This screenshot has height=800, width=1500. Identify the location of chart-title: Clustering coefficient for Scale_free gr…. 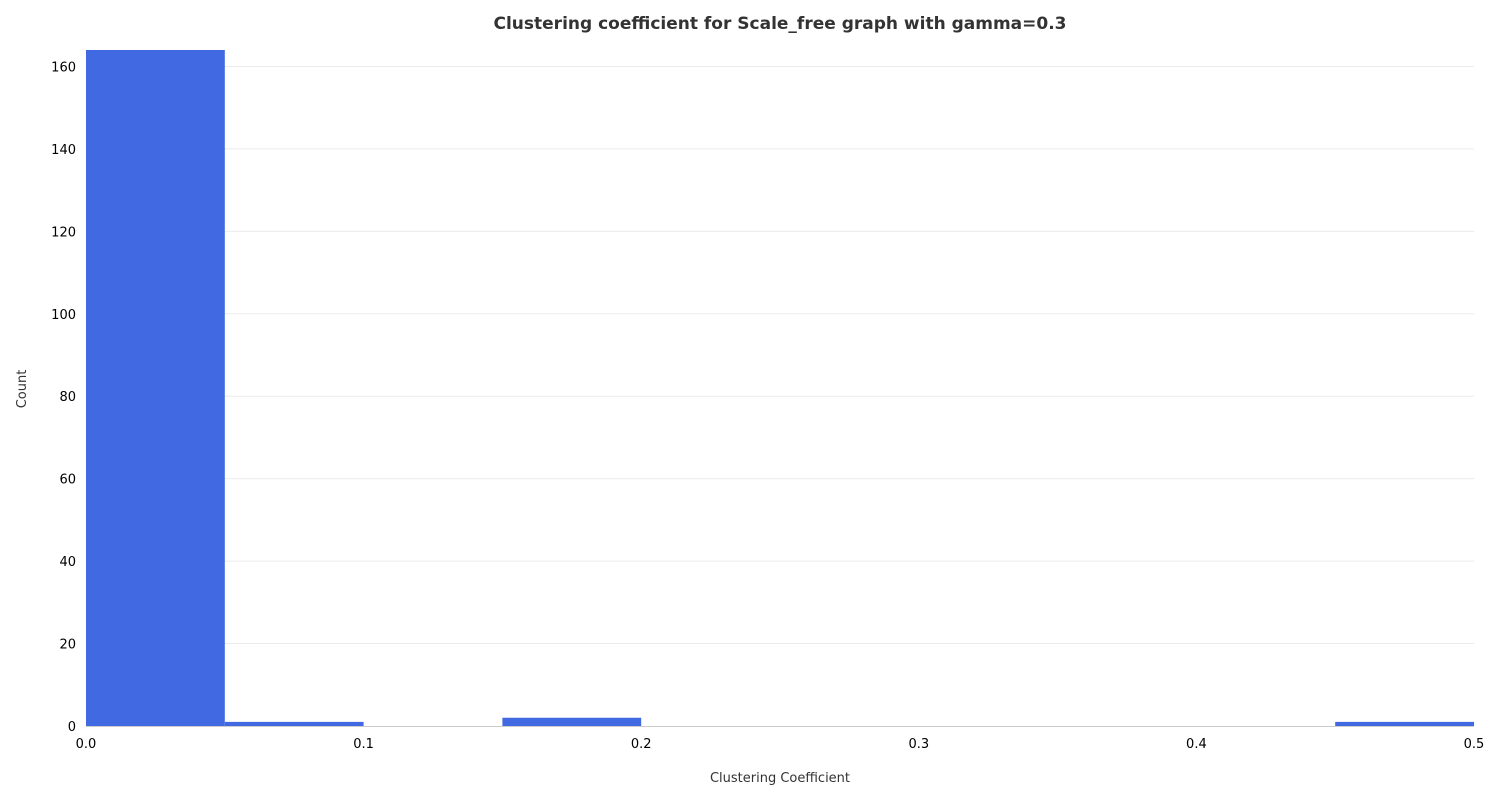
(780, 24).